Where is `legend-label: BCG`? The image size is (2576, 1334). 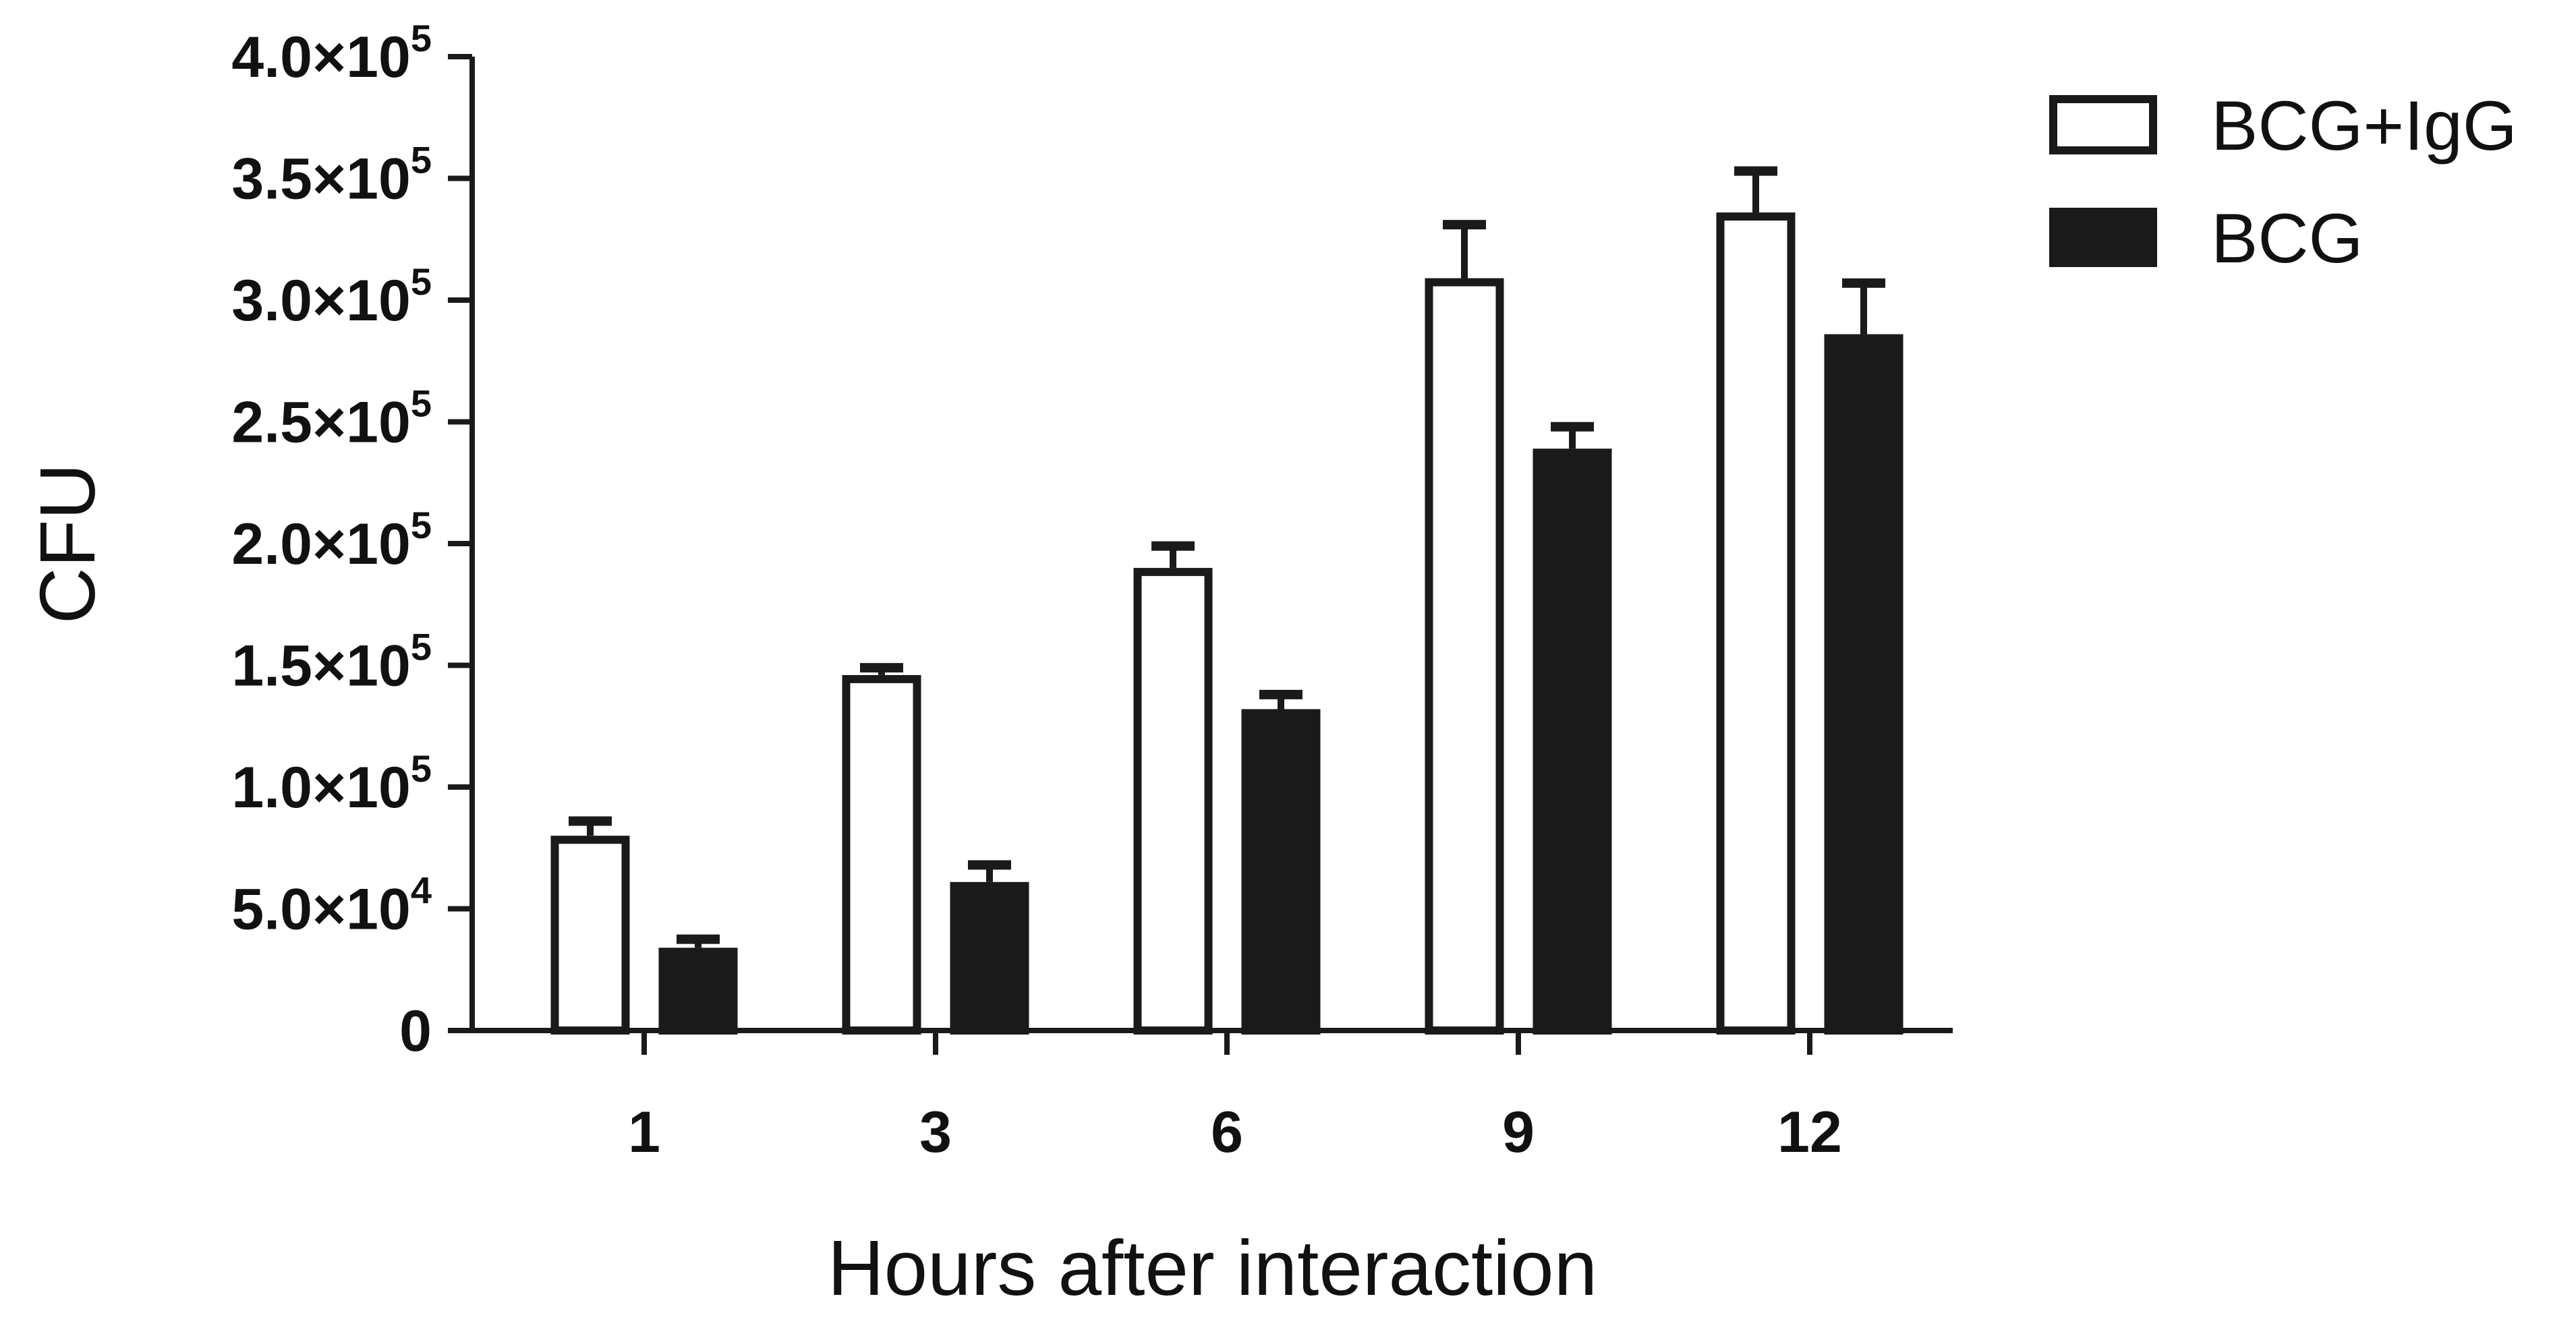 legend-label: BCG is located at coordinates (2287, 239).